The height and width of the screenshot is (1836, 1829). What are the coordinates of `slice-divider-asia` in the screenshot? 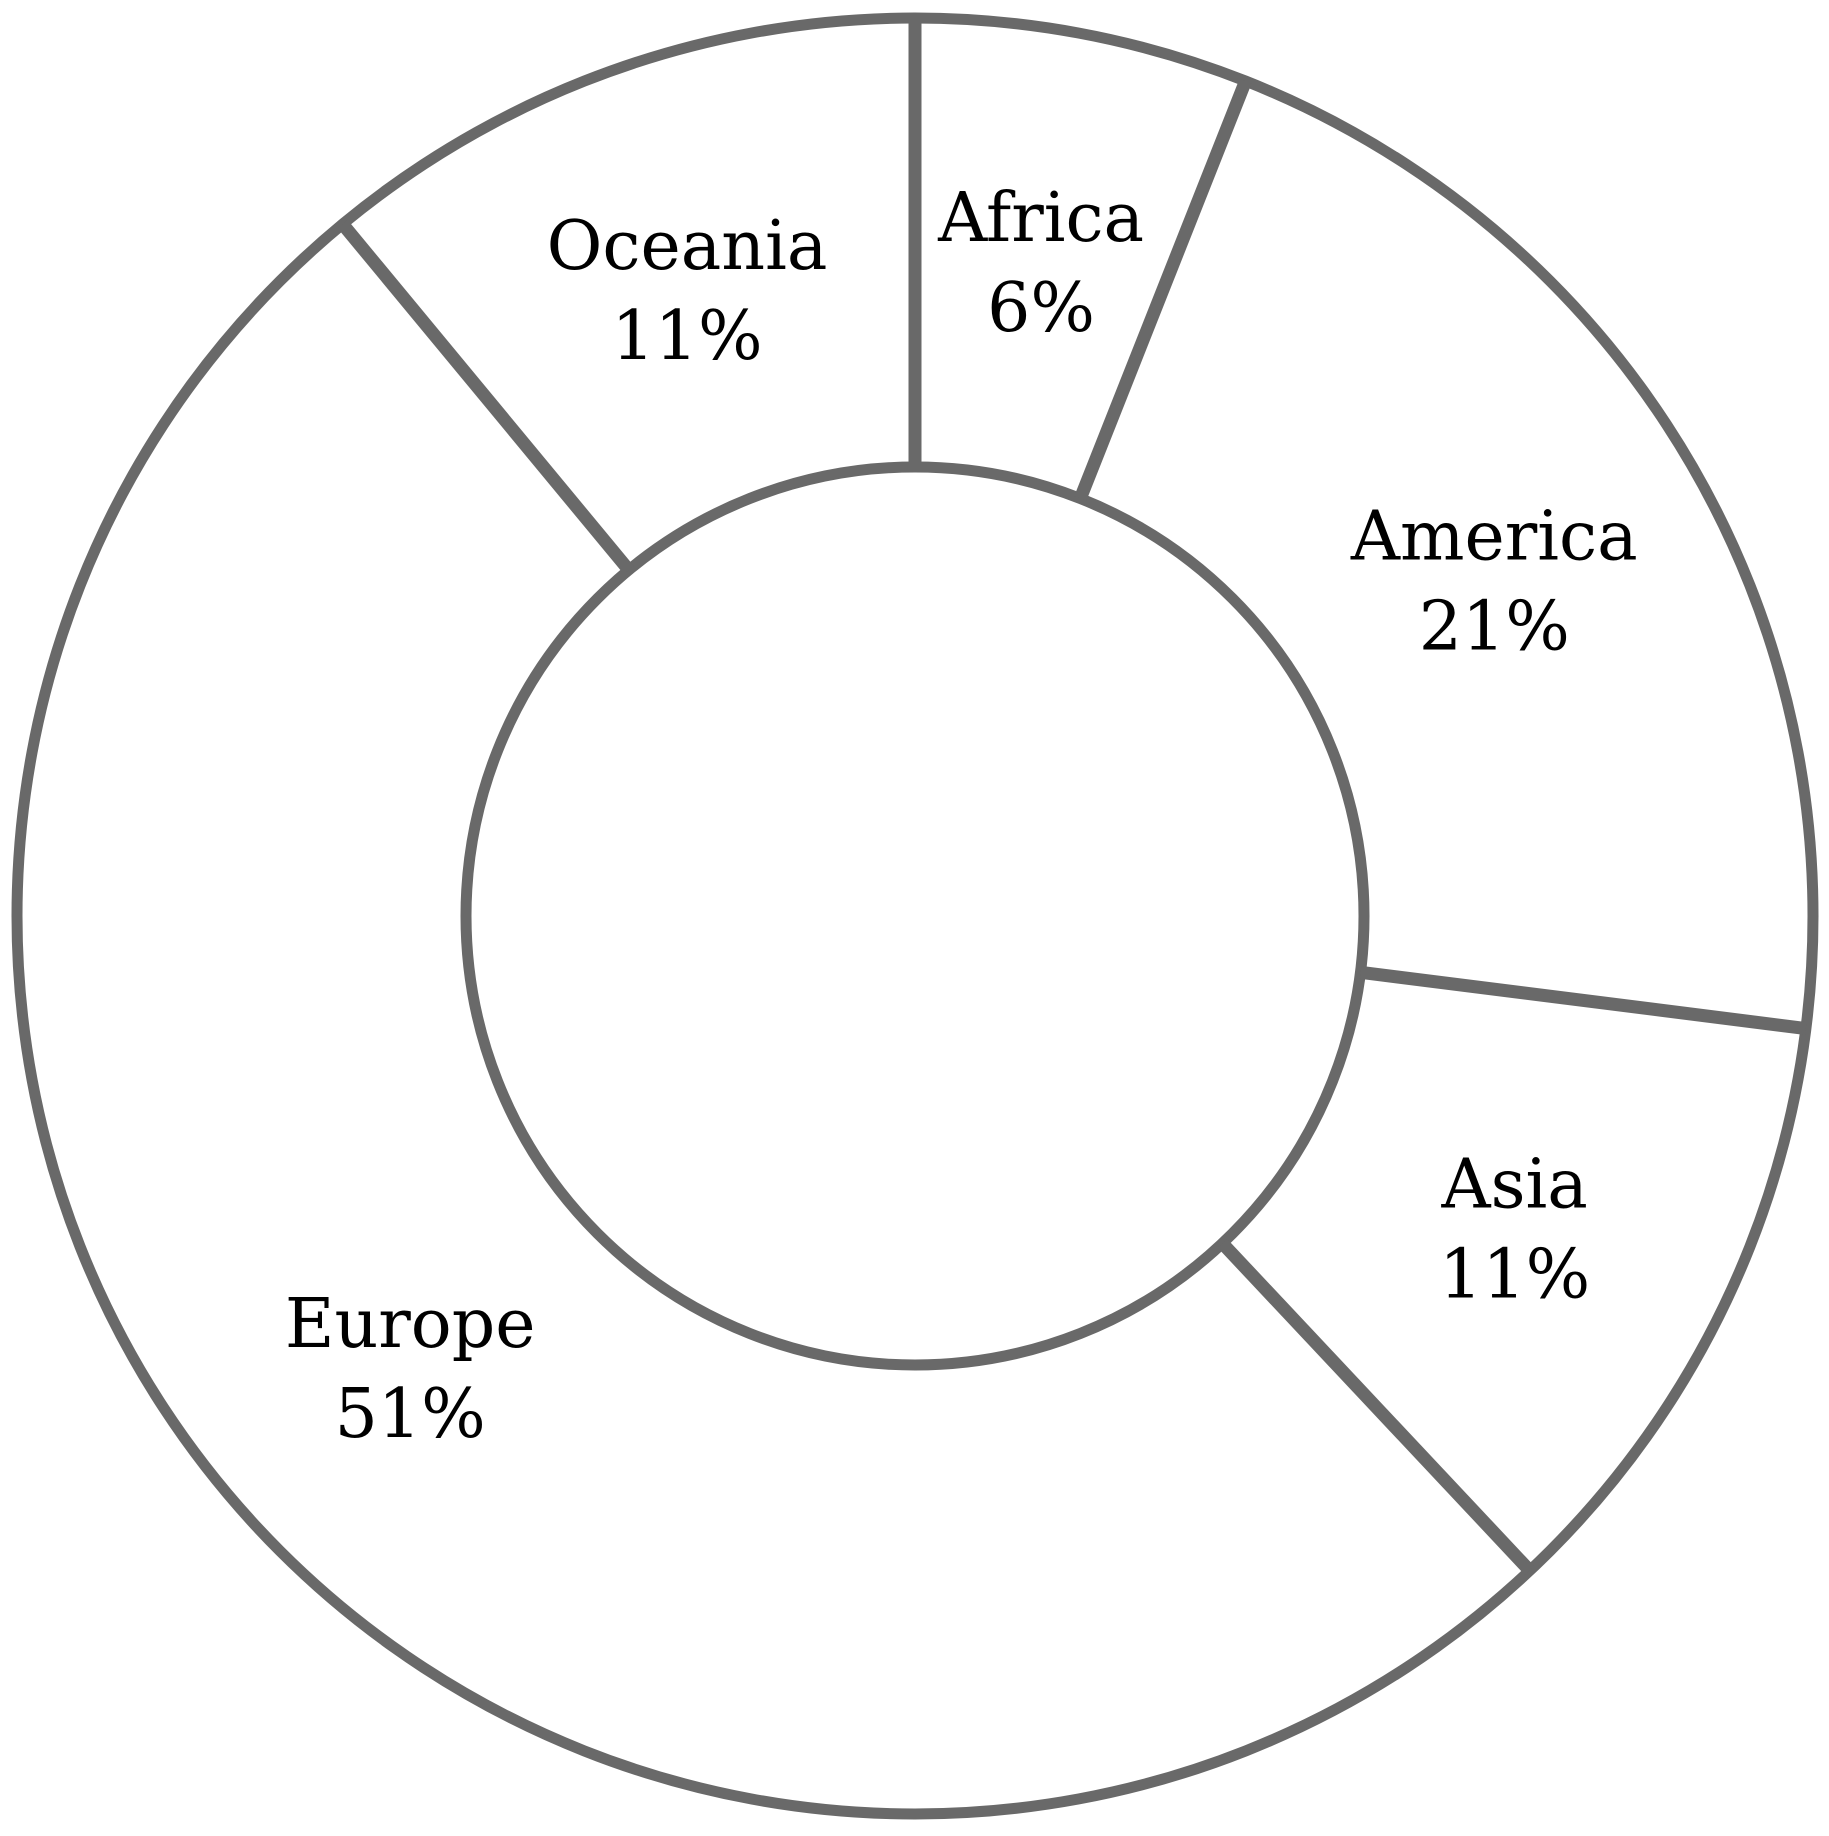 It's located at (1583, 1000).